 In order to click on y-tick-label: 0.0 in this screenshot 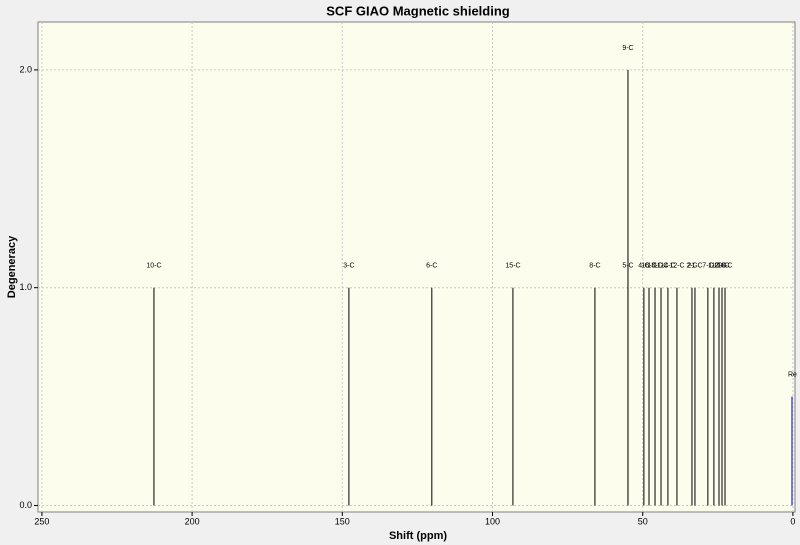, I will do `click(25, 505)`.